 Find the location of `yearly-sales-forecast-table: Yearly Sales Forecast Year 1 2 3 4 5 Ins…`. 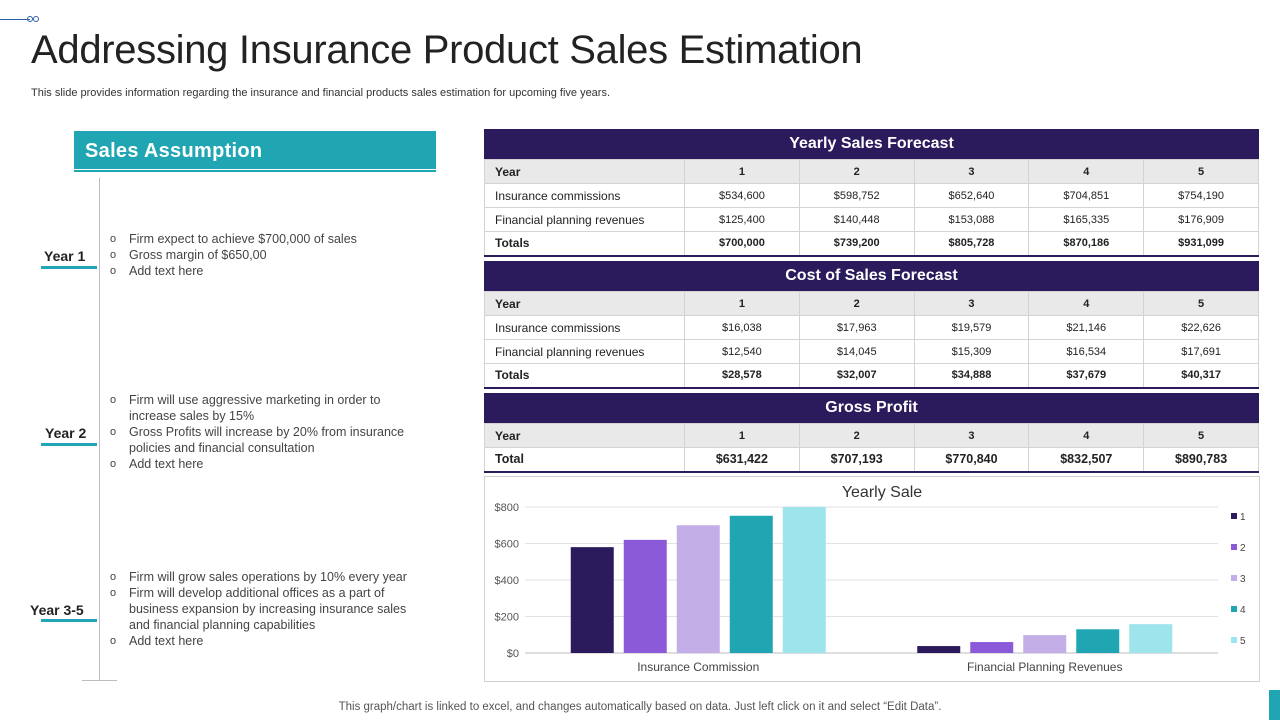

yearly-sales-forecast-table: Yearly Sales Forecast Year 1 2 3 4 5 Ins… is located at coordinates (871, 193).